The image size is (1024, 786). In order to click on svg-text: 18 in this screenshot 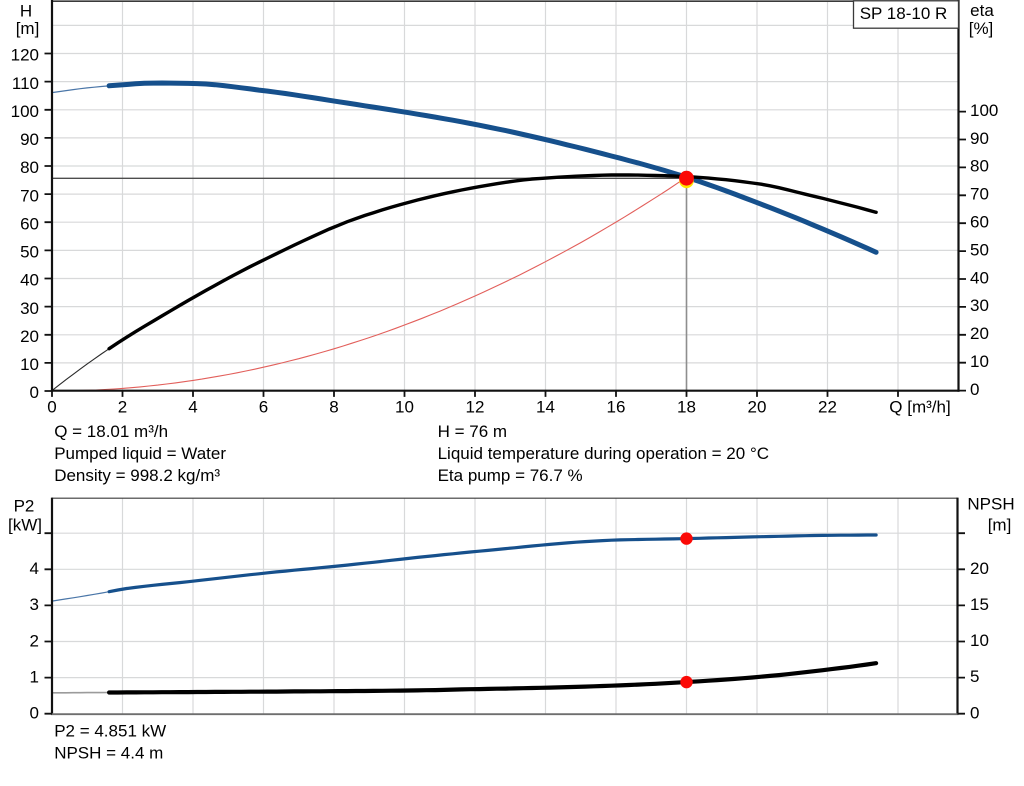, I will do `click(686, 407)`.